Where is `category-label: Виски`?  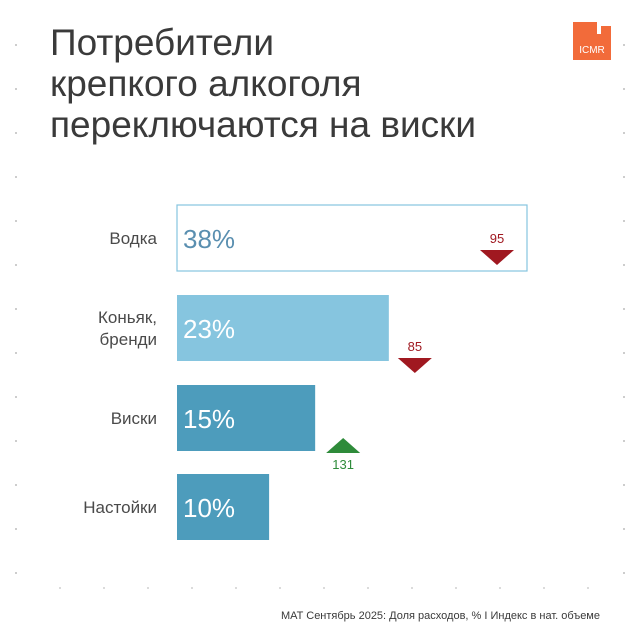
category-label: Виски is located at coordinates (134, 418).